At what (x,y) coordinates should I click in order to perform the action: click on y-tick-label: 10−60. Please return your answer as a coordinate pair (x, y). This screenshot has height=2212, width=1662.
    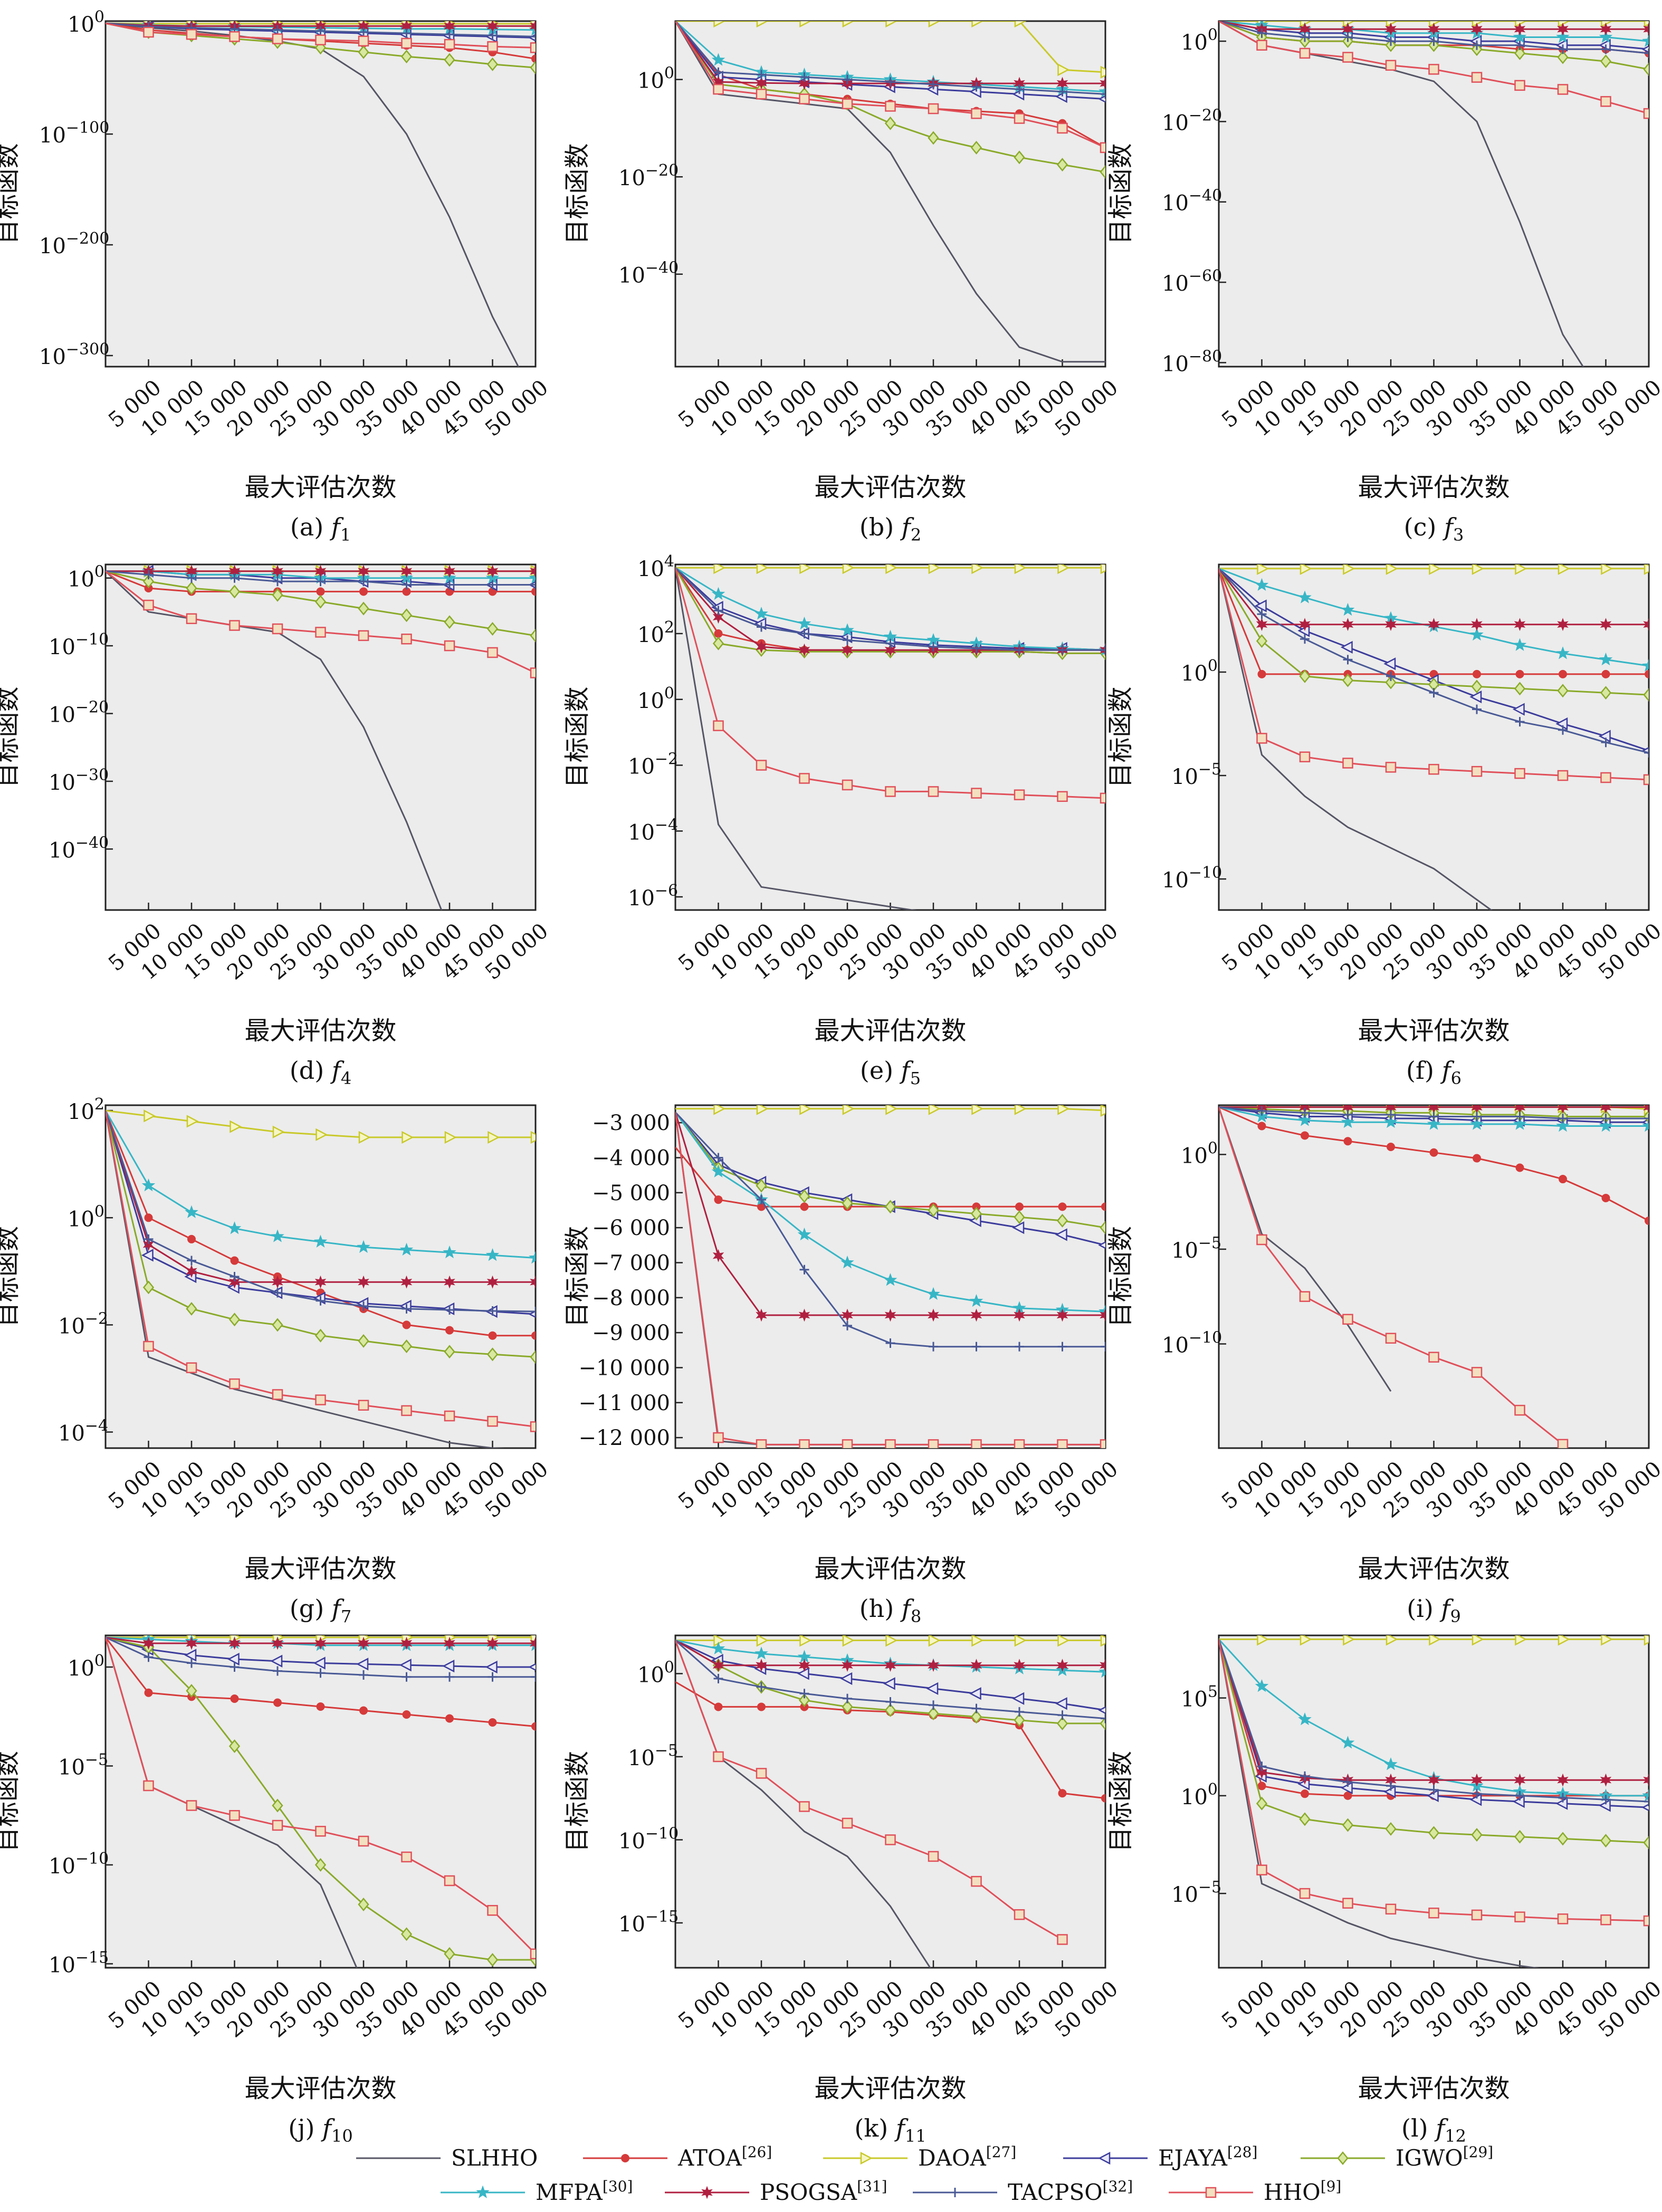
    Looking at the image, I should click on (1192, 281).